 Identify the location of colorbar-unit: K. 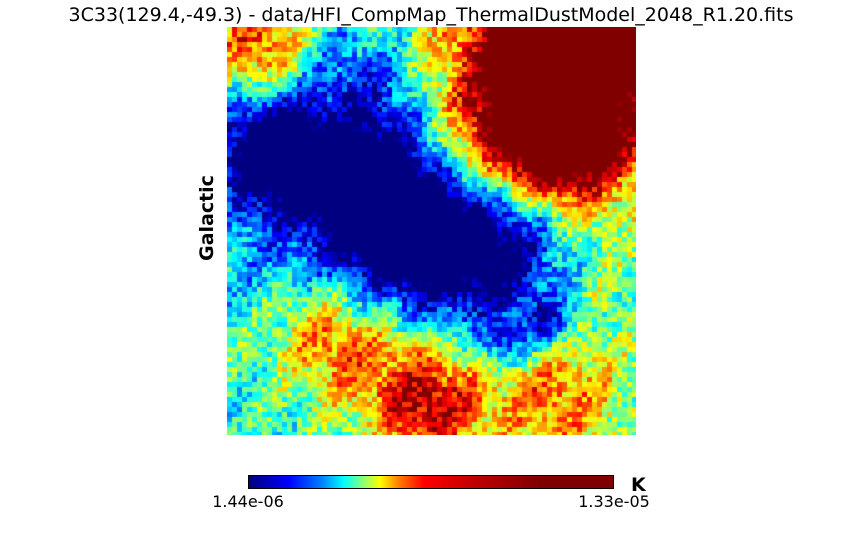
(638, 485).